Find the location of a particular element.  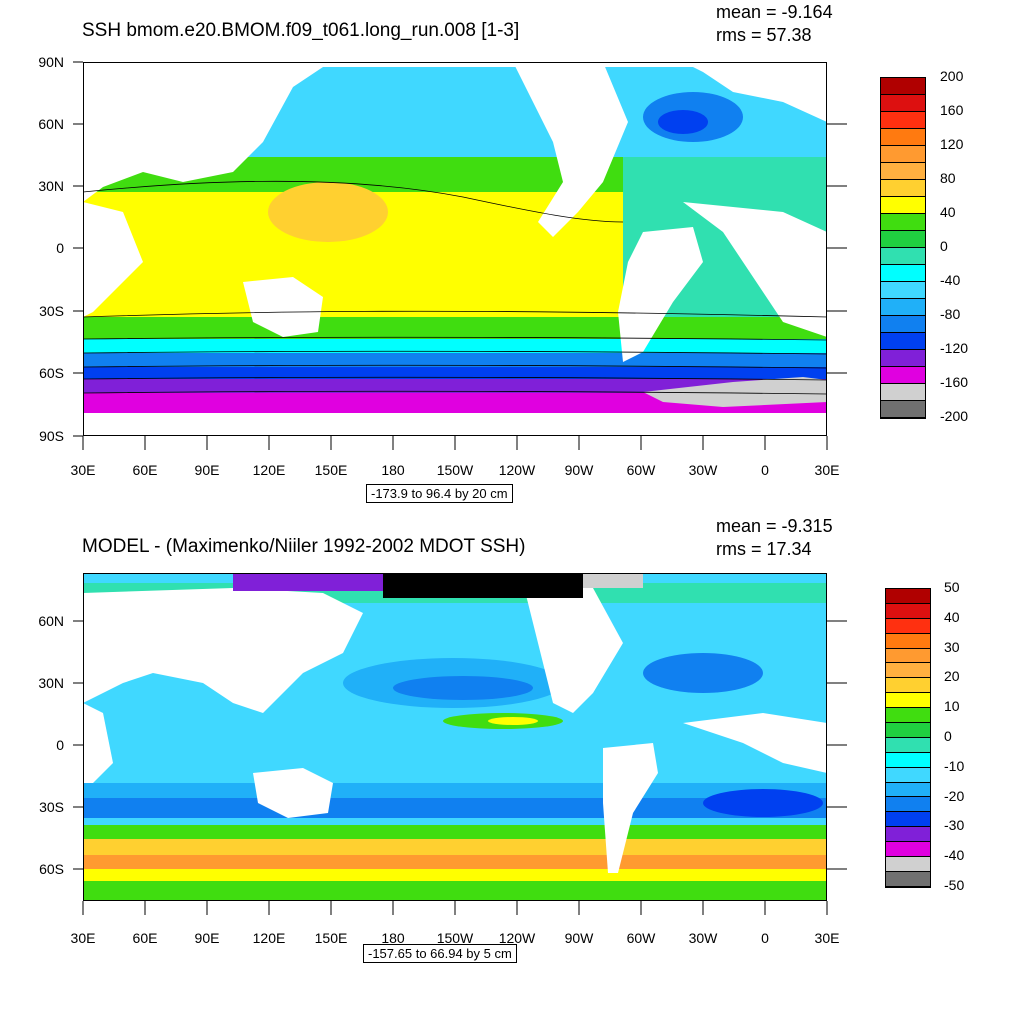

bottom-lon-label: 180 is located at coordinates (393, 938).